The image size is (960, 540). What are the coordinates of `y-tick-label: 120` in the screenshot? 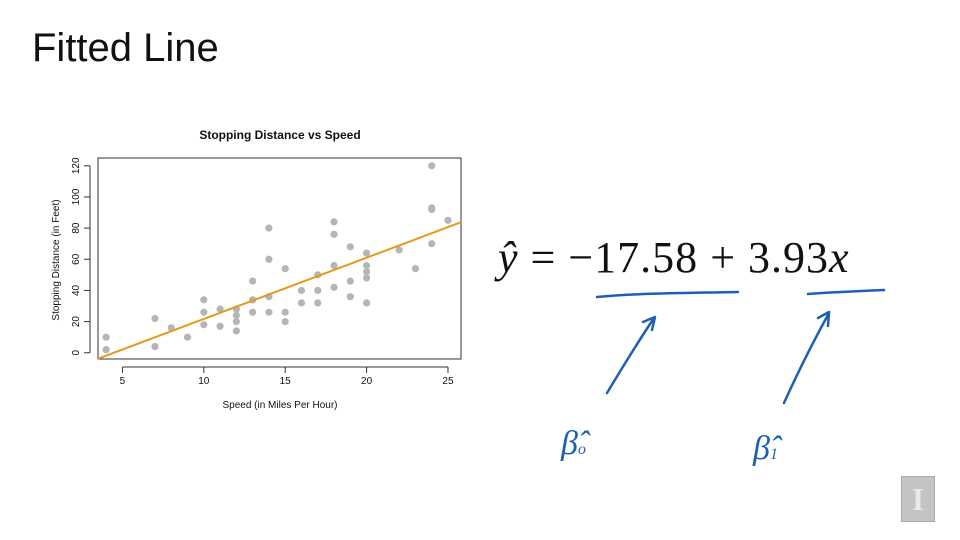 It's located at (76, 165).